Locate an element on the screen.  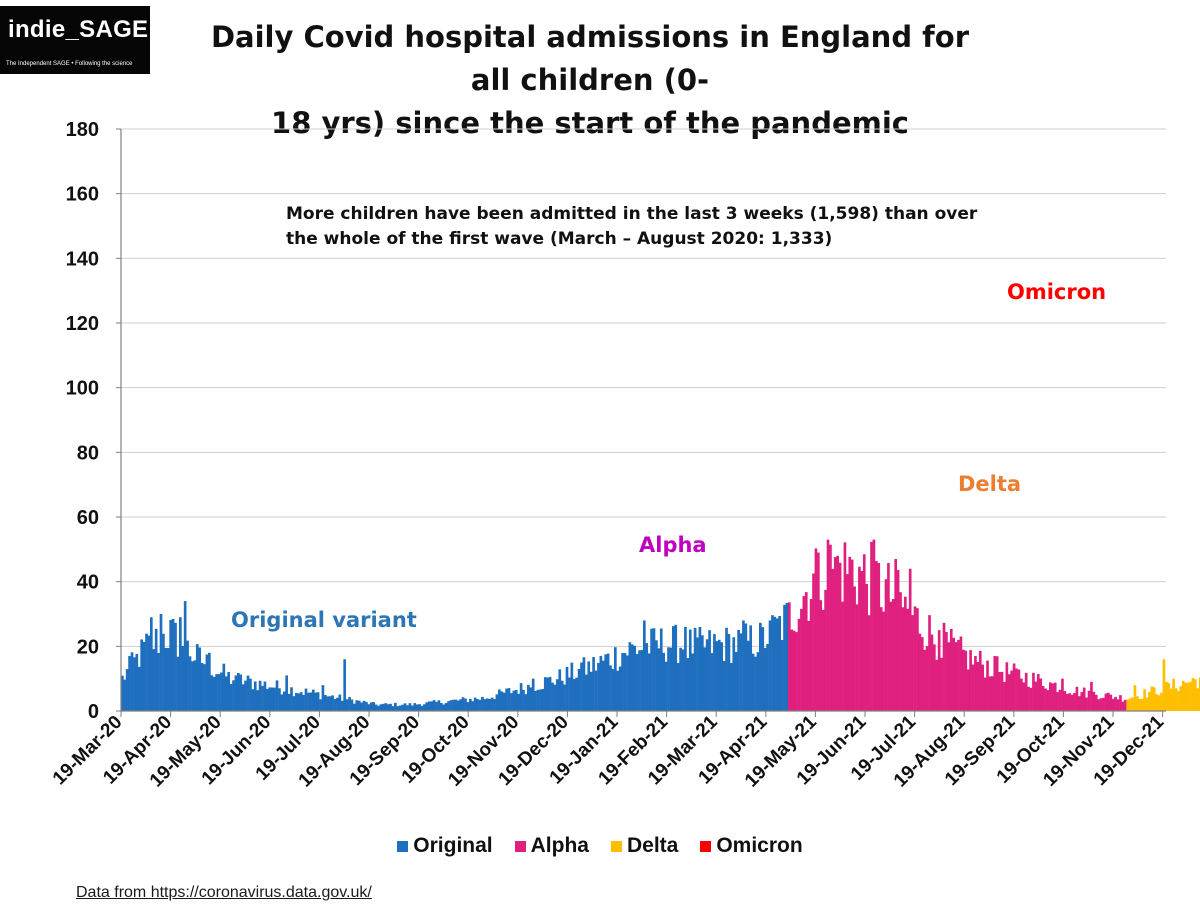
legend-label-alpha: Alpha is located at coordinates (559, 845).